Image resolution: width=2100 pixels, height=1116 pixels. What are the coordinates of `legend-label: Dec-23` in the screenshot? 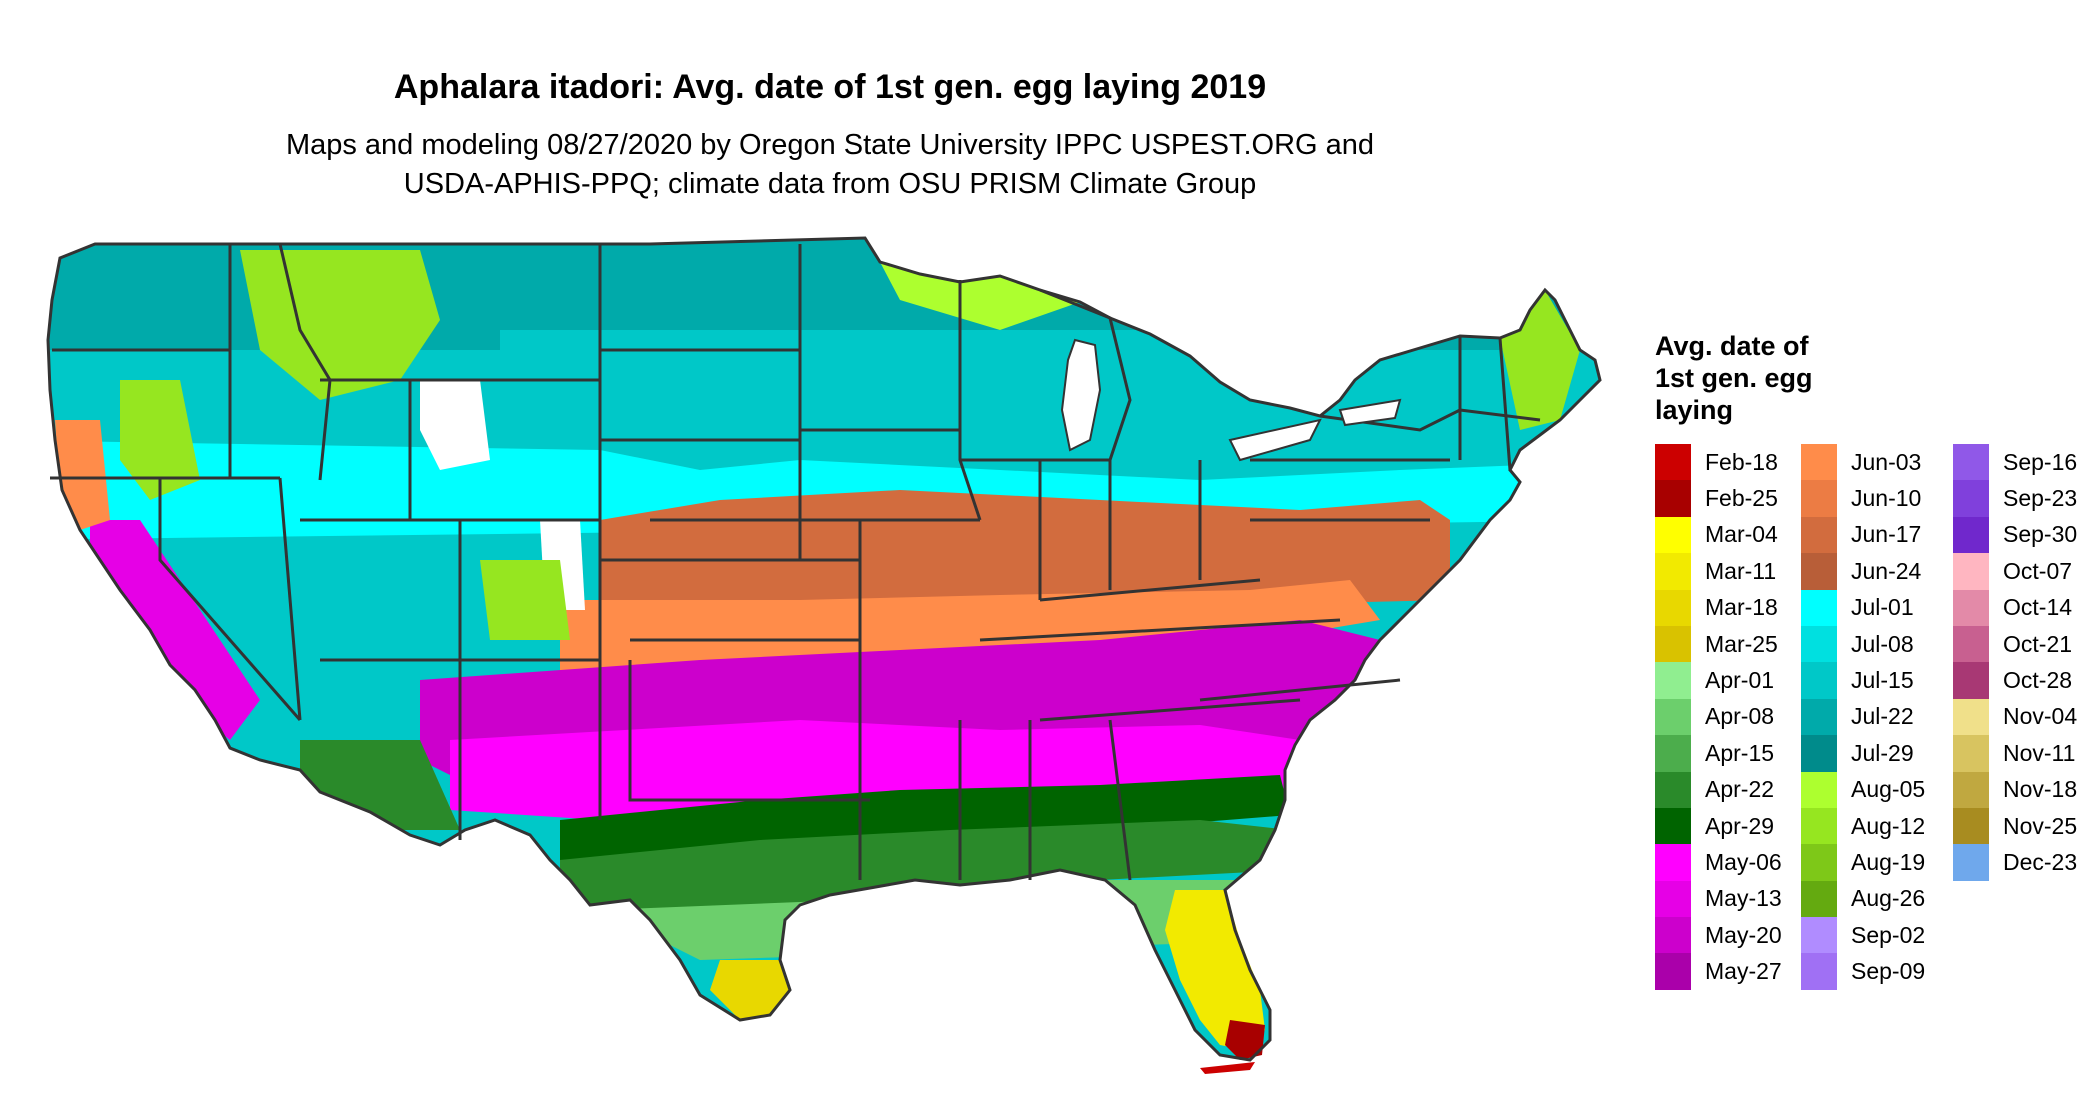 It's located at (2040, 861).